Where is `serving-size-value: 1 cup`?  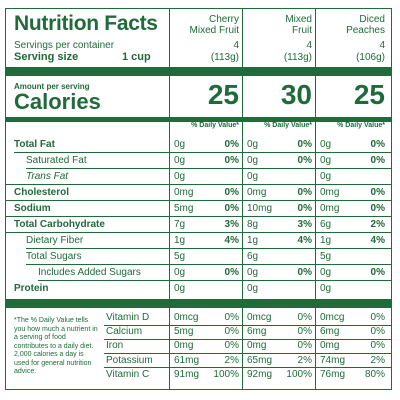 serving-size-value: 1 cup is located at coordinates (136, 57).